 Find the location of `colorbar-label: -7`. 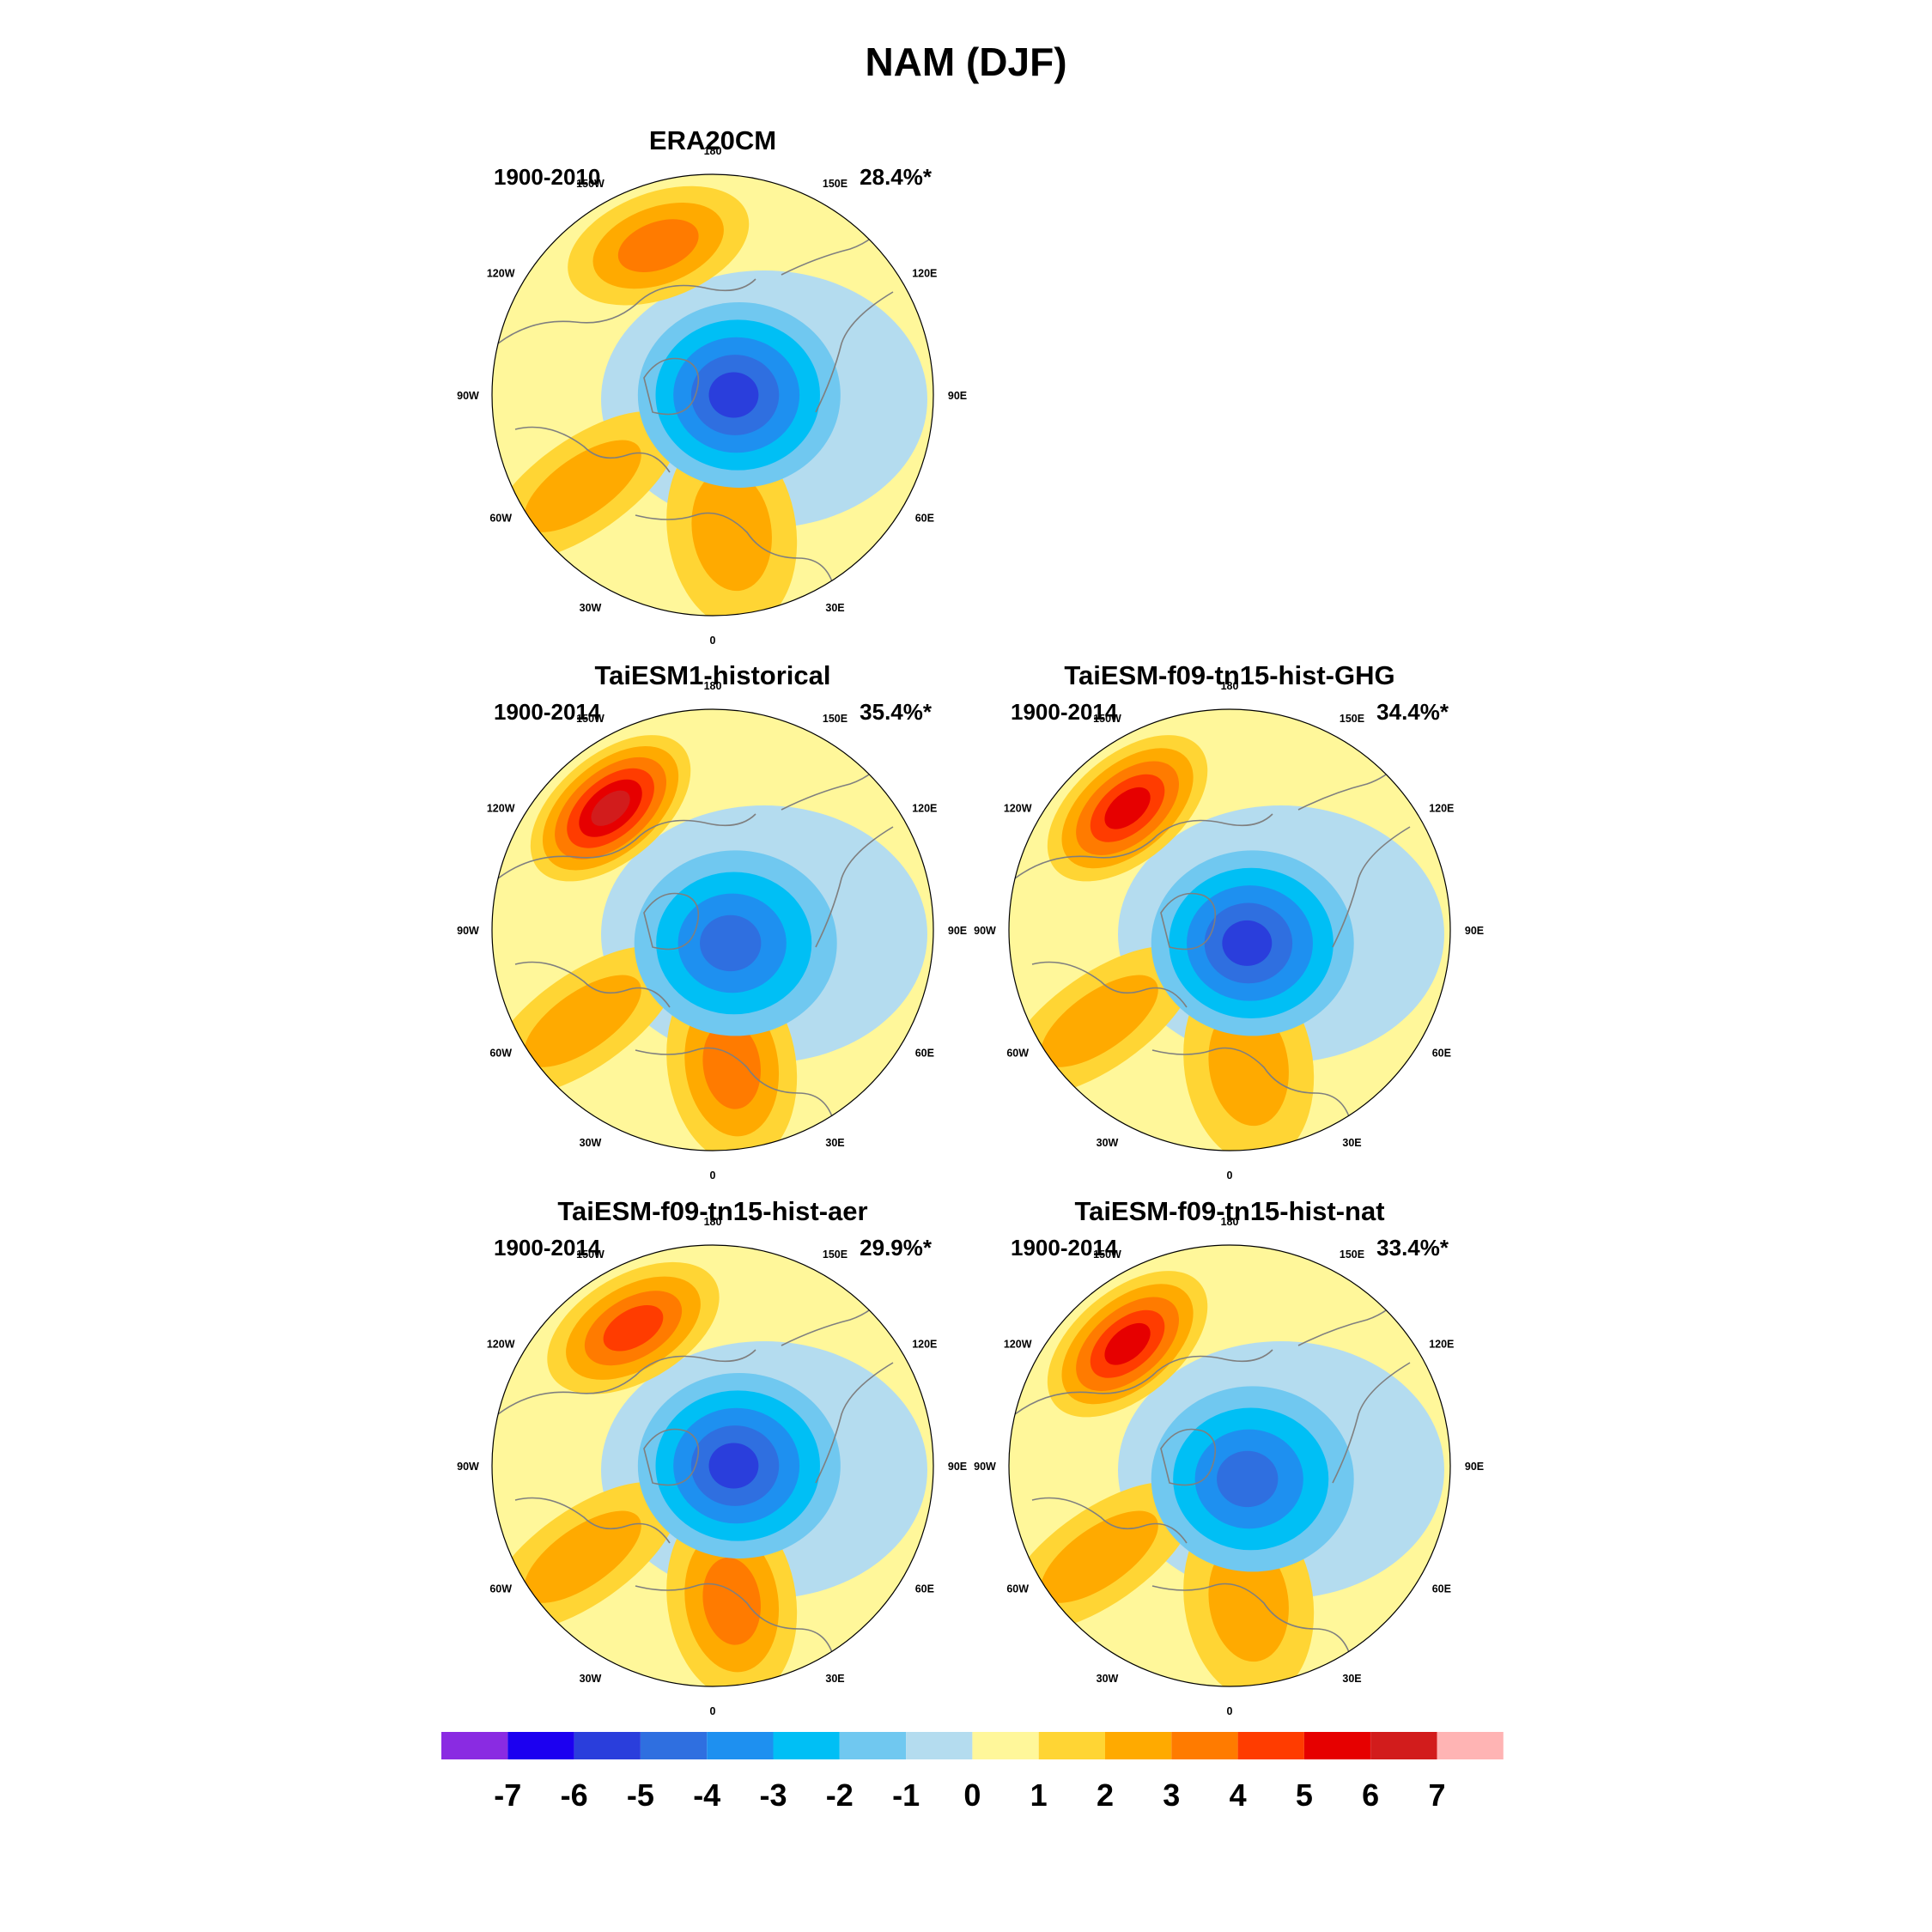

colorbar-label: -7 is located at coordinates (508, 1795).